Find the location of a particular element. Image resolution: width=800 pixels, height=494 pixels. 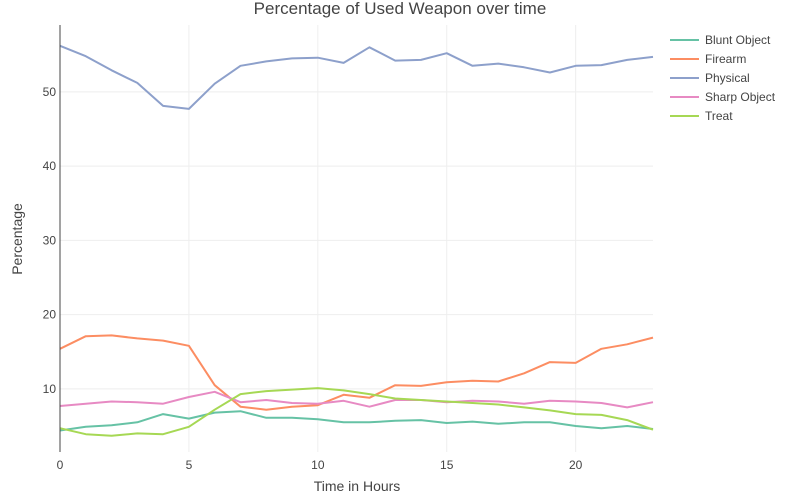

series-line-firearm is located at coordinates (356, 372).